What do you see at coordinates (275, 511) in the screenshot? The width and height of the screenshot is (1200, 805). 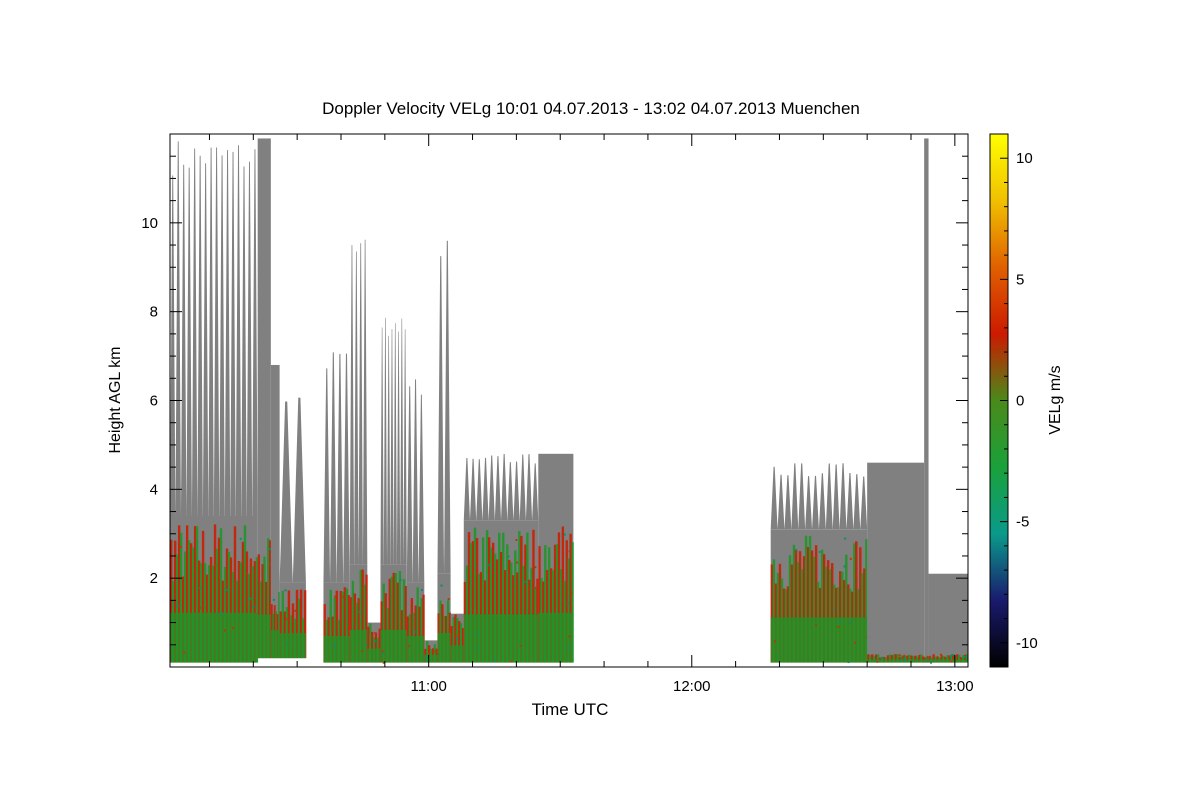 I see `echo-body` at bounding box center [275, 511].